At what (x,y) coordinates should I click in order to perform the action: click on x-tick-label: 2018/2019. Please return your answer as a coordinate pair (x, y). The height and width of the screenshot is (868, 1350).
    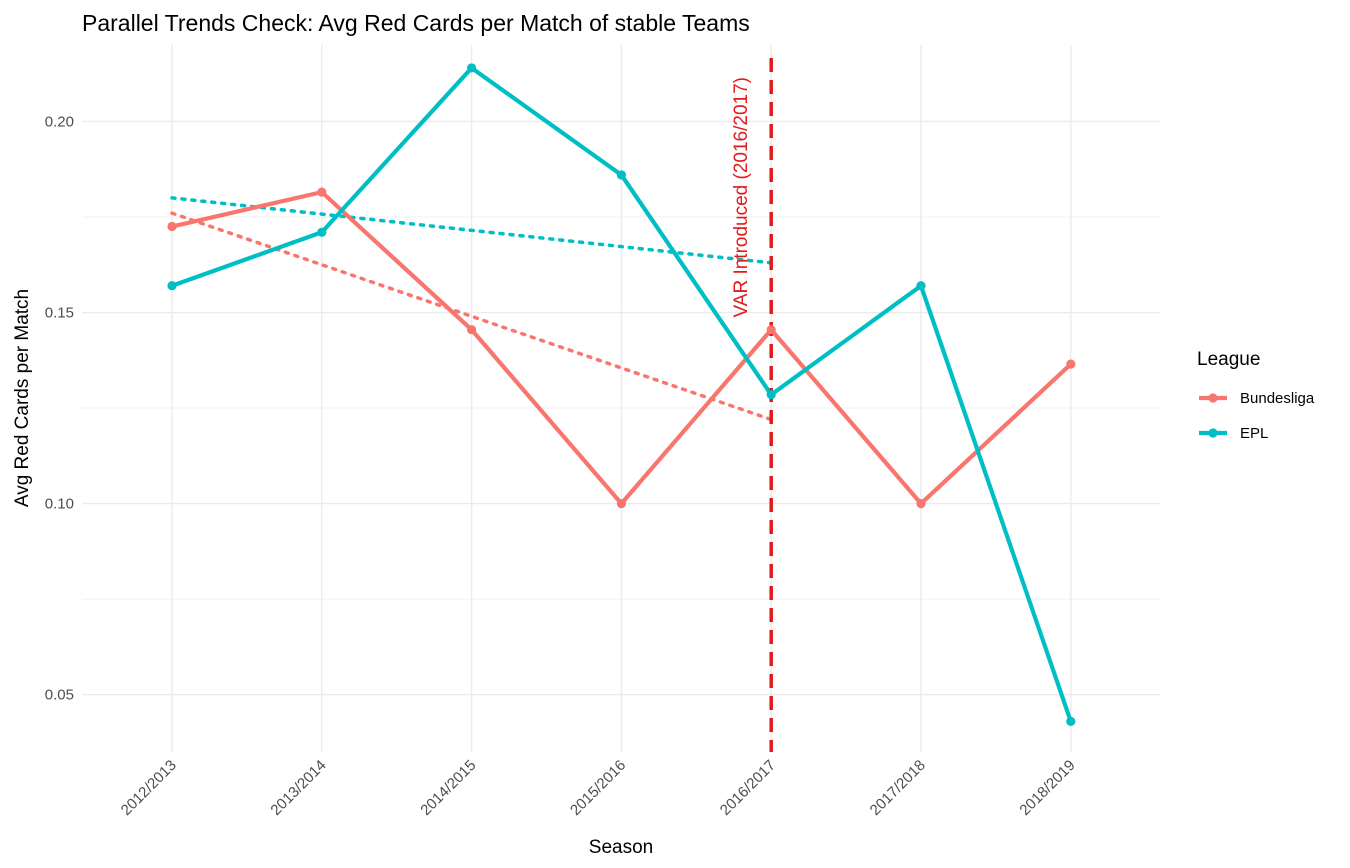
    Looking at the image, I should click on (1047, 788).